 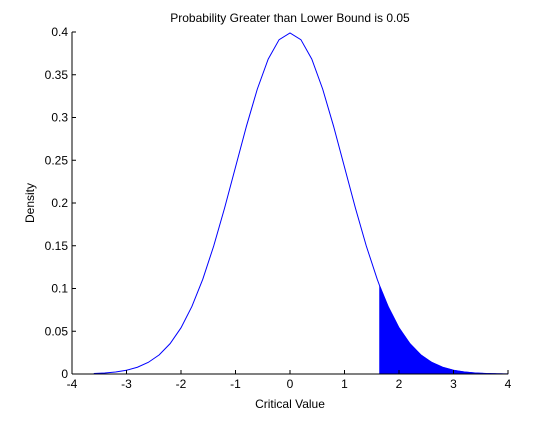 What do you see at coordinates (290, 384) in the screenshot?
I see `x-tick-label: 0` at bounding box center [290, 384].